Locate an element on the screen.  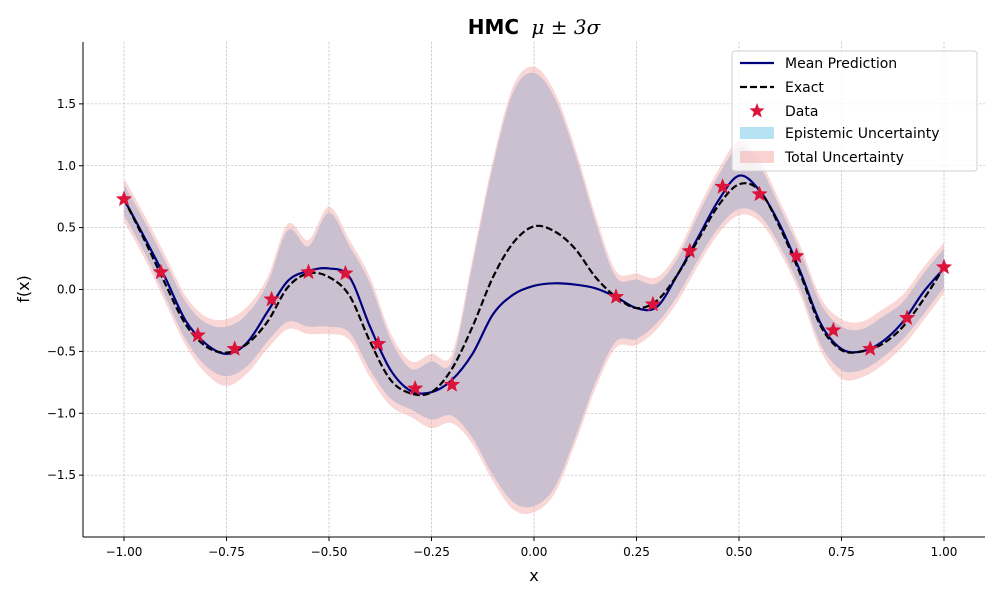
legend-frame is located at coordinates (854, 111).